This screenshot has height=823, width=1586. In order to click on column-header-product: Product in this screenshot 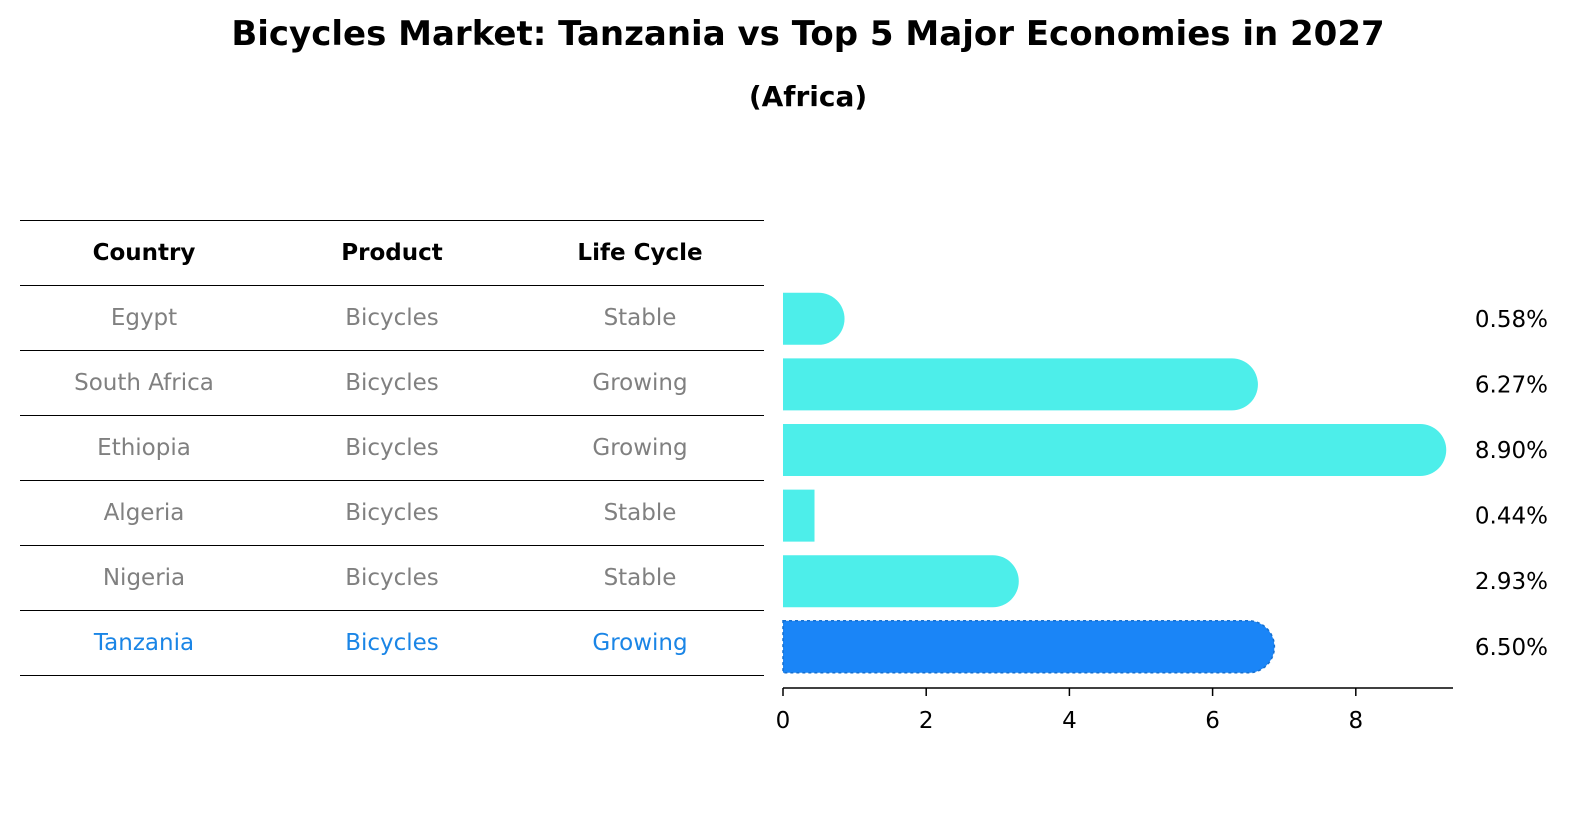, I will do `click(392, 253)`.